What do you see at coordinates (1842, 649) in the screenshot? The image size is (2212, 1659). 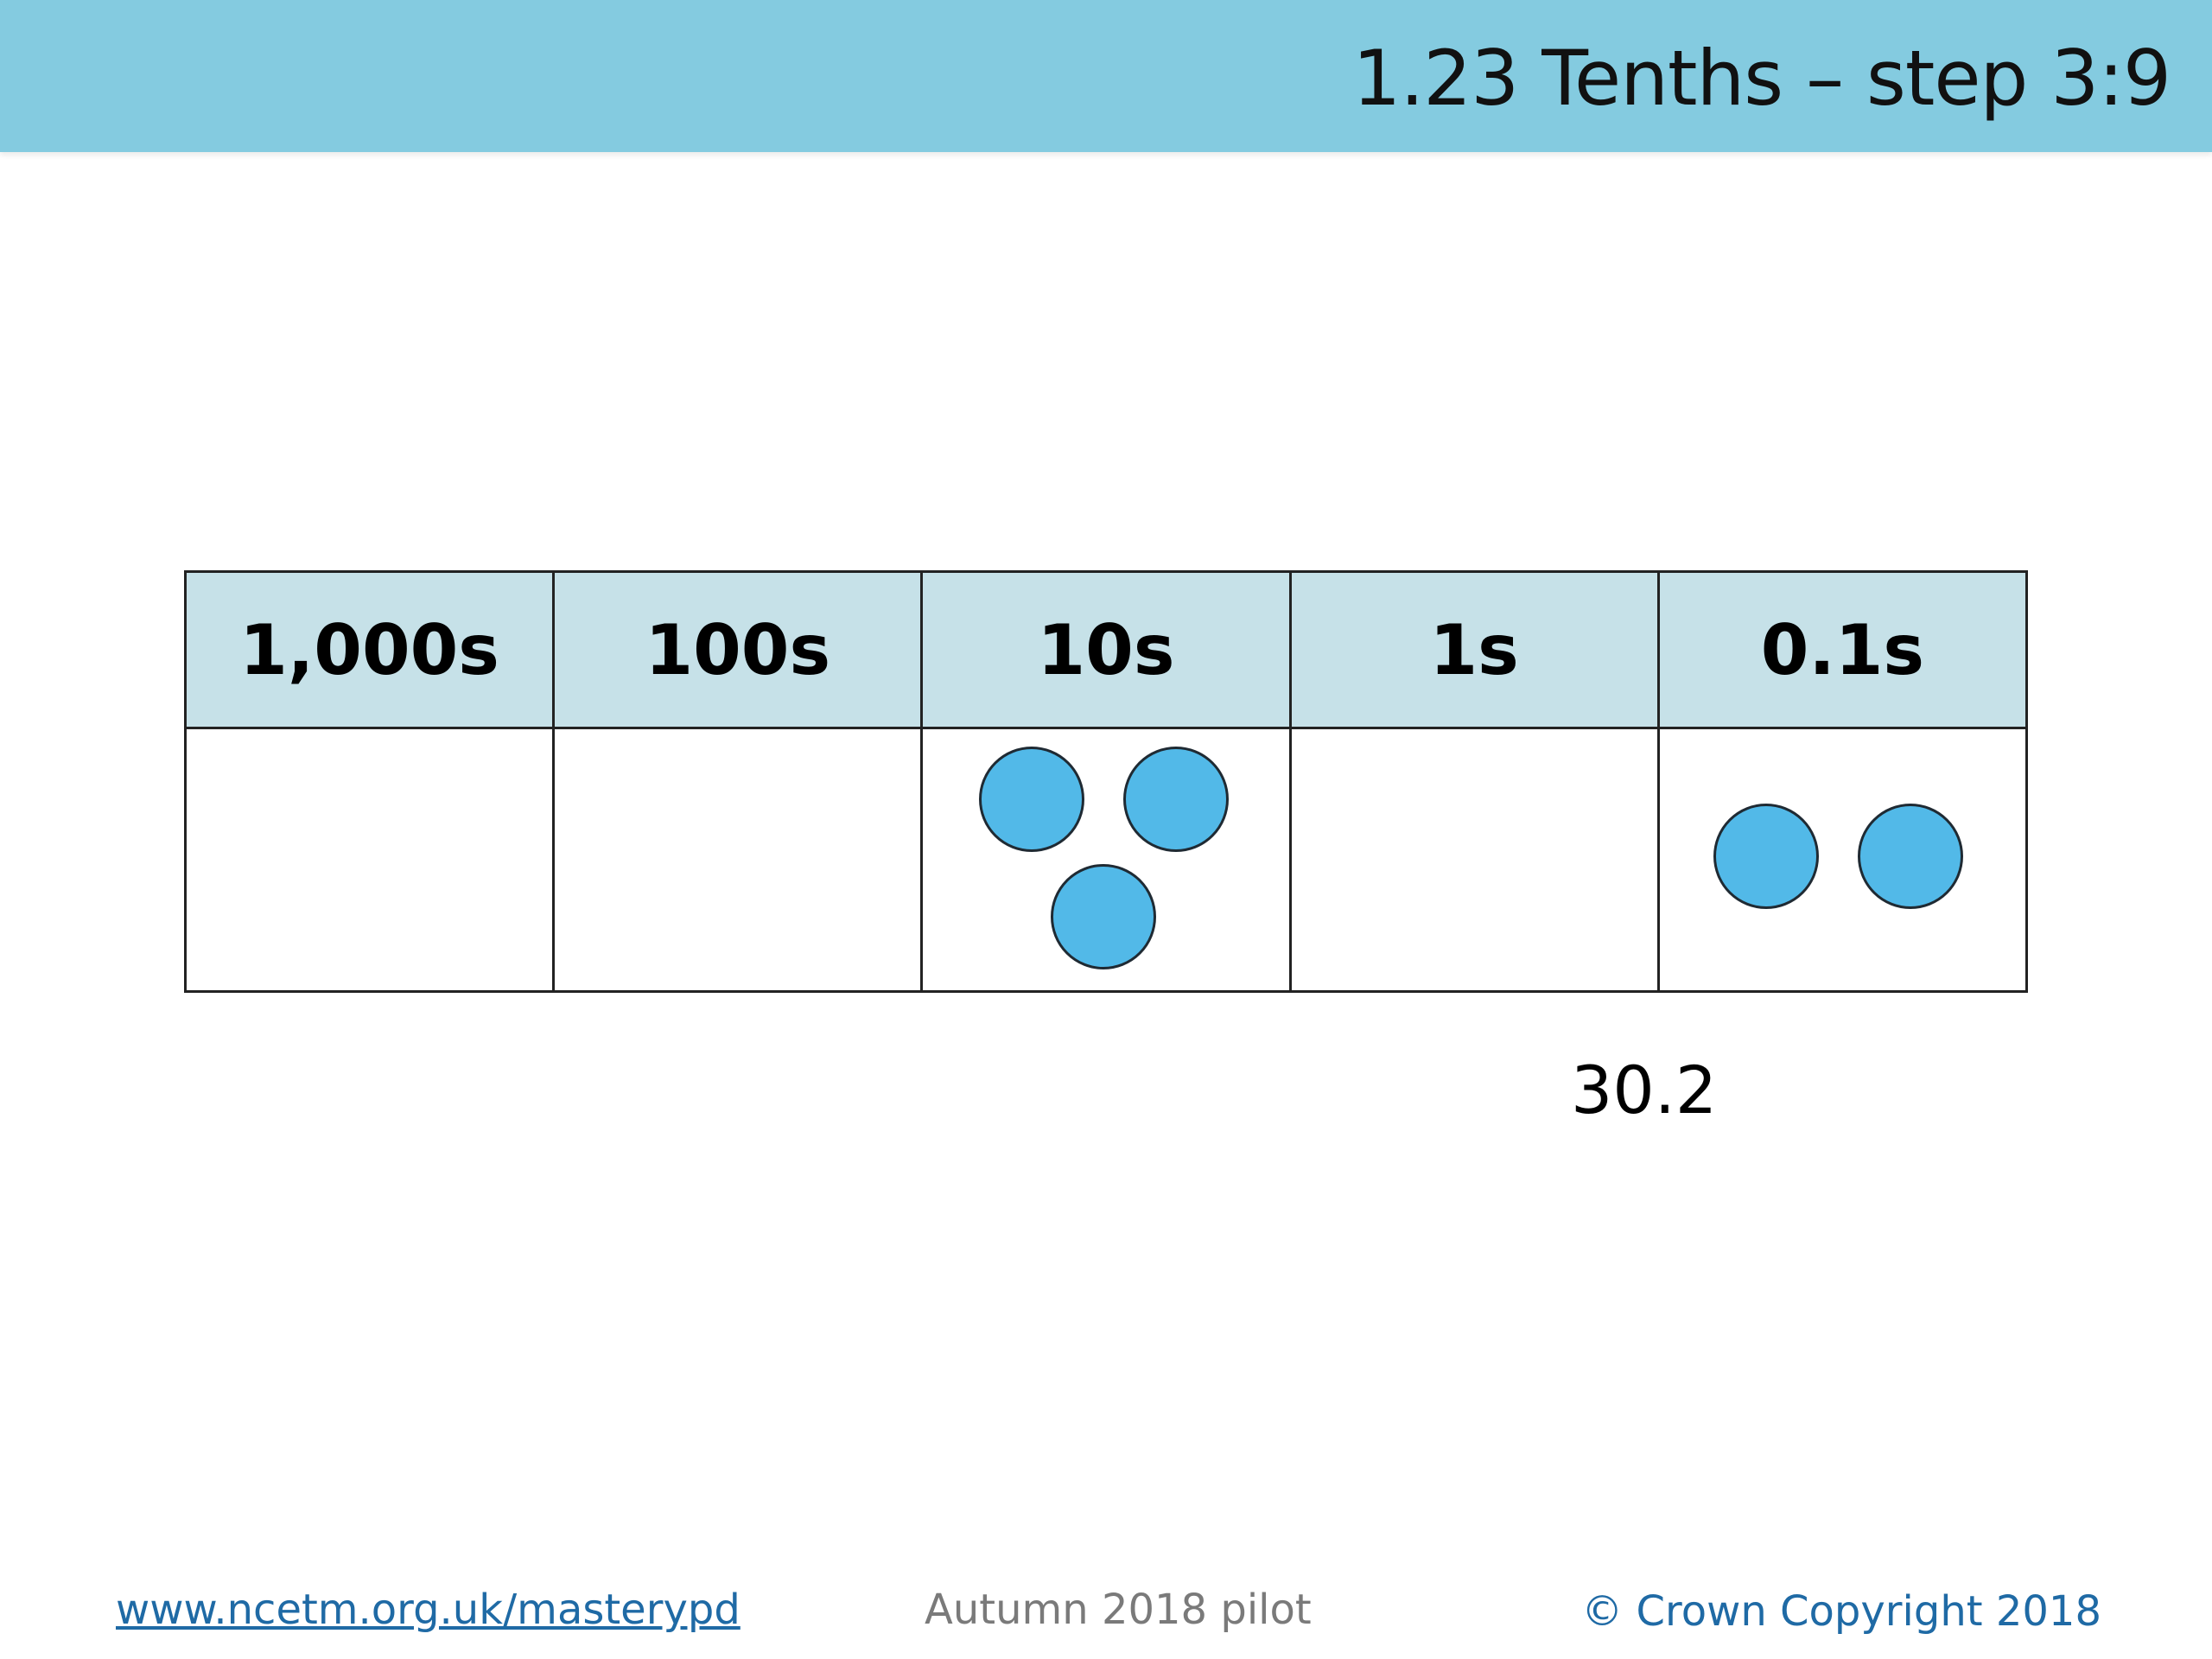 I see `column-header-tenths: 0.1s` at bounding box center [1842, 649].